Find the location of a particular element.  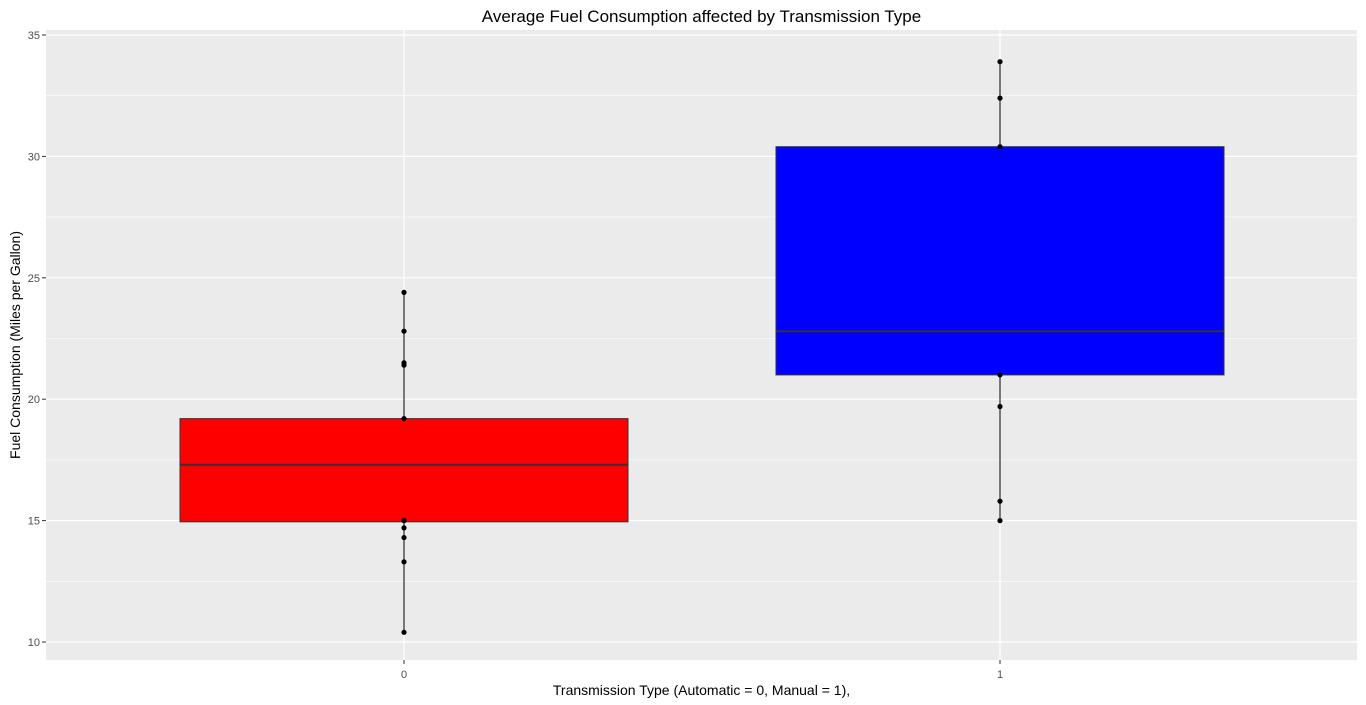

y-tick-label: 35 is located at coordinates (34, 36).